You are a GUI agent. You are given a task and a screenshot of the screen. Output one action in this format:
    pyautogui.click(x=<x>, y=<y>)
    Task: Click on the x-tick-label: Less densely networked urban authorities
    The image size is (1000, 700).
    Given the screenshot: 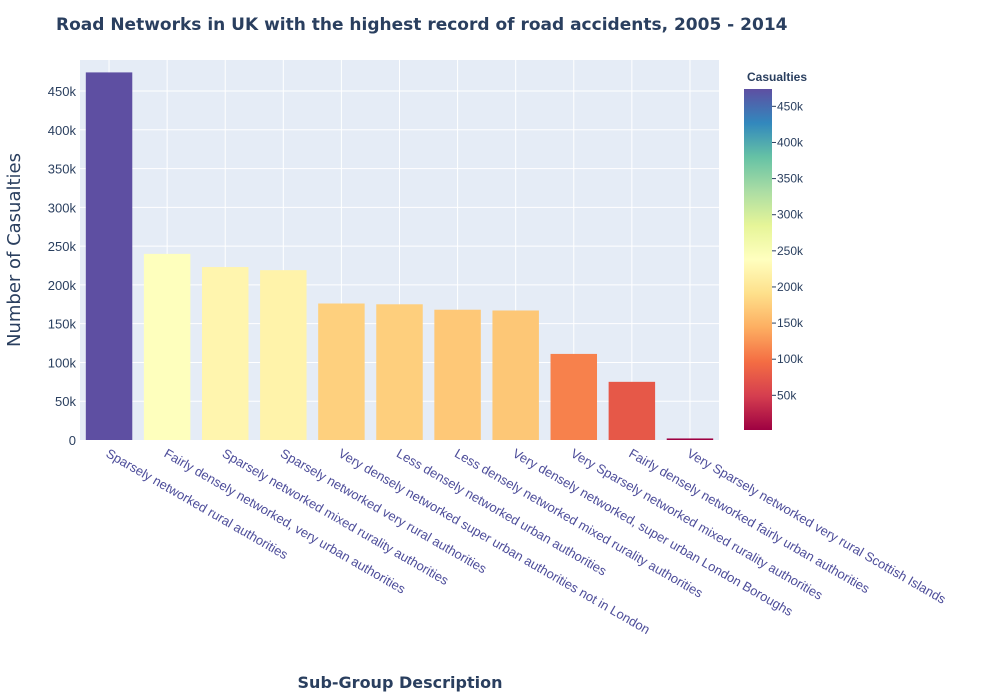 What is the action you would take?
    pyautogui.click(x=502, y=512)
    